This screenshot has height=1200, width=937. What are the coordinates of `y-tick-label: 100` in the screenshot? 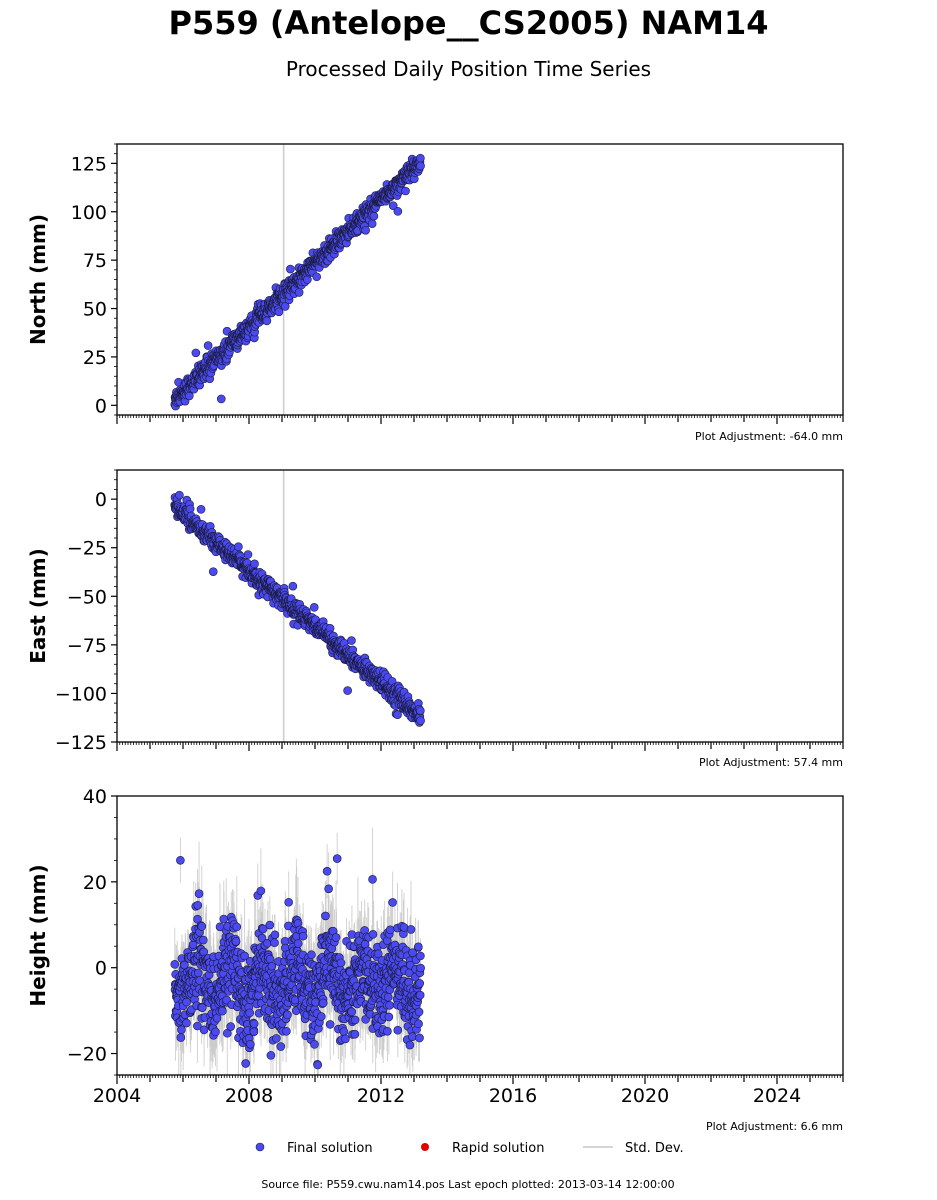 It's located at (89, 213).